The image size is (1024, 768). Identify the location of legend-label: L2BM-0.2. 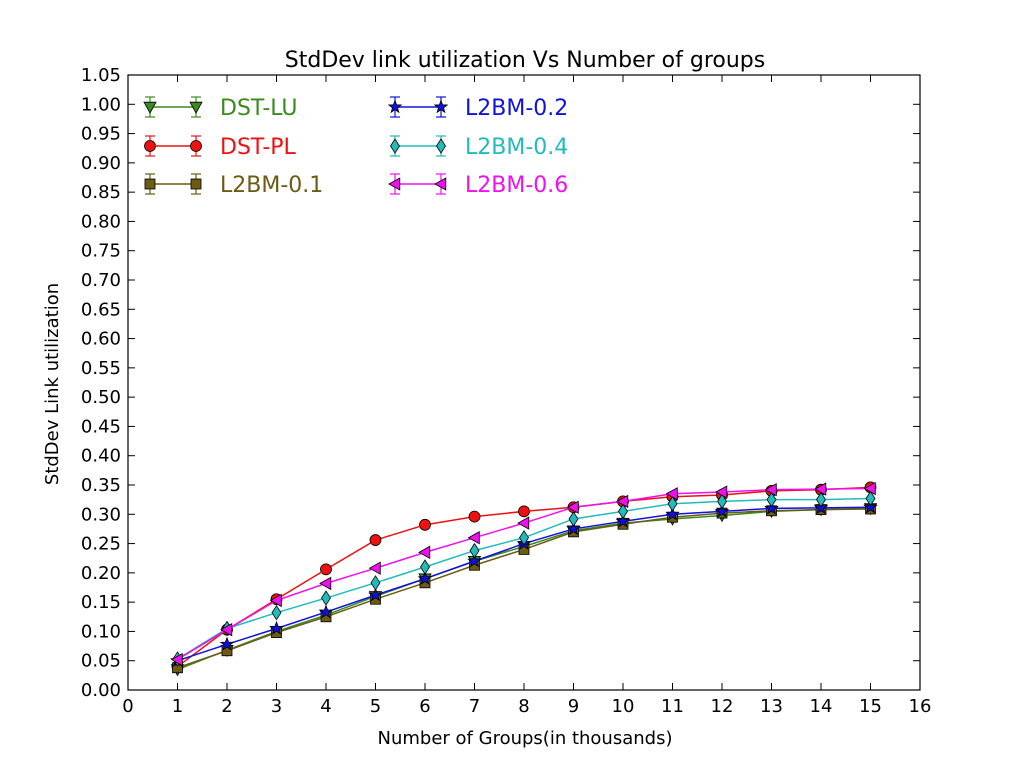
(516, 108).